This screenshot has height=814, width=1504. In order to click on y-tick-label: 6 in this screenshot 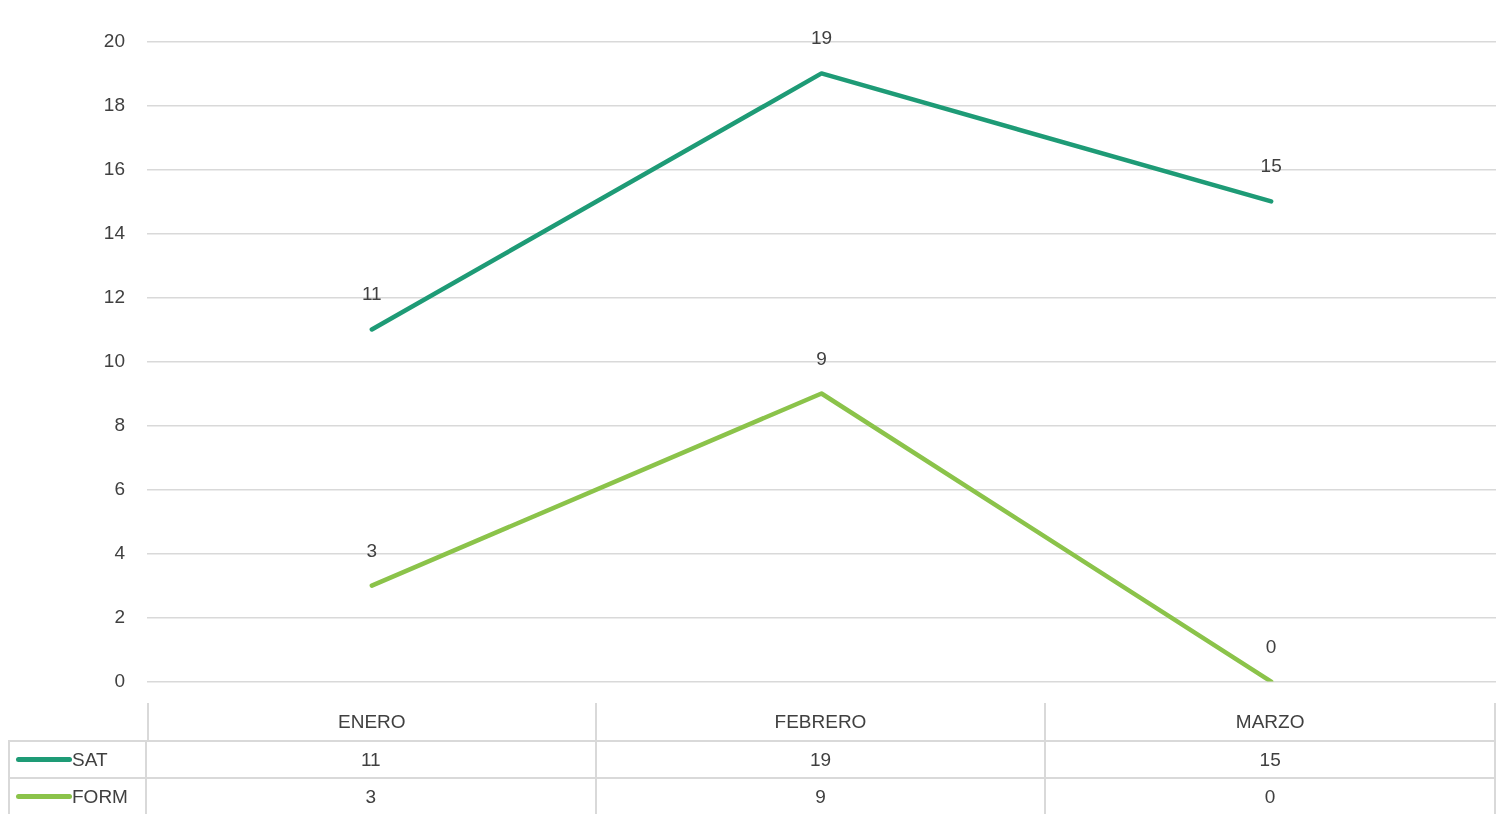, I will do `click(119, 488)`.